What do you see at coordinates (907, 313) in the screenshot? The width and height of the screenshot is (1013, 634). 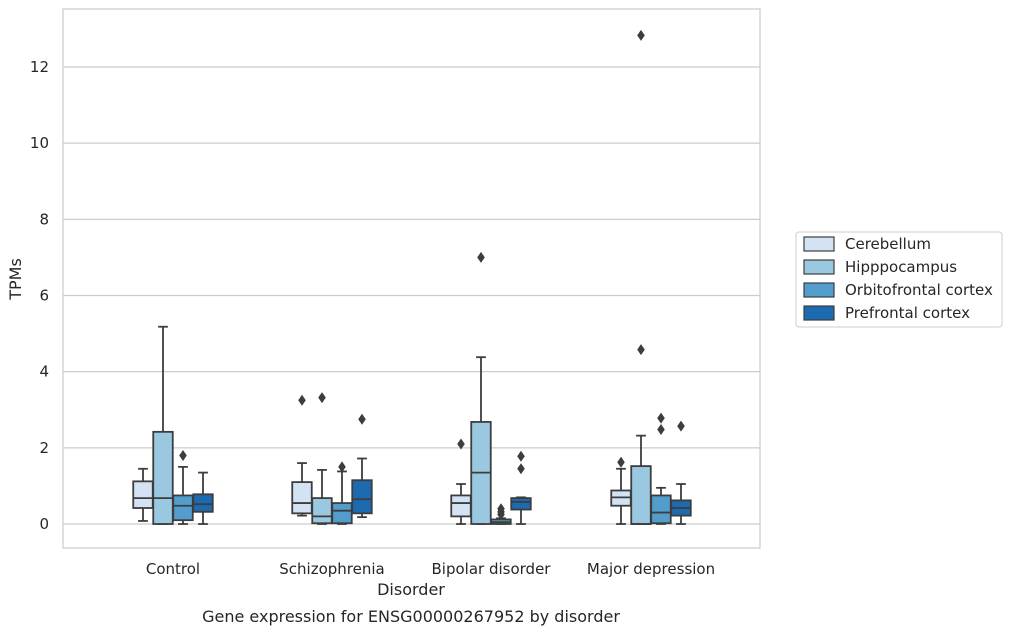 I see `legend-label: Prefrontal cortex` at bounding box center [907, 313].